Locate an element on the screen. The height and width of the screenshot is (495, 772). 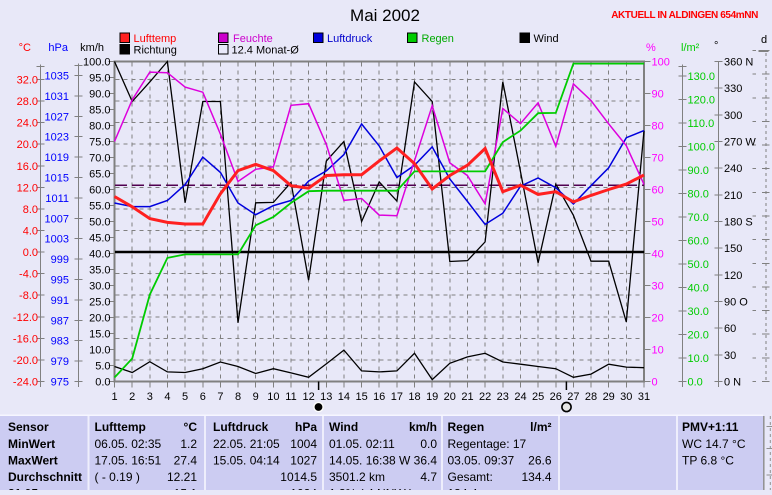
svg-text: 50.0 is located at coordinates (698, 265).